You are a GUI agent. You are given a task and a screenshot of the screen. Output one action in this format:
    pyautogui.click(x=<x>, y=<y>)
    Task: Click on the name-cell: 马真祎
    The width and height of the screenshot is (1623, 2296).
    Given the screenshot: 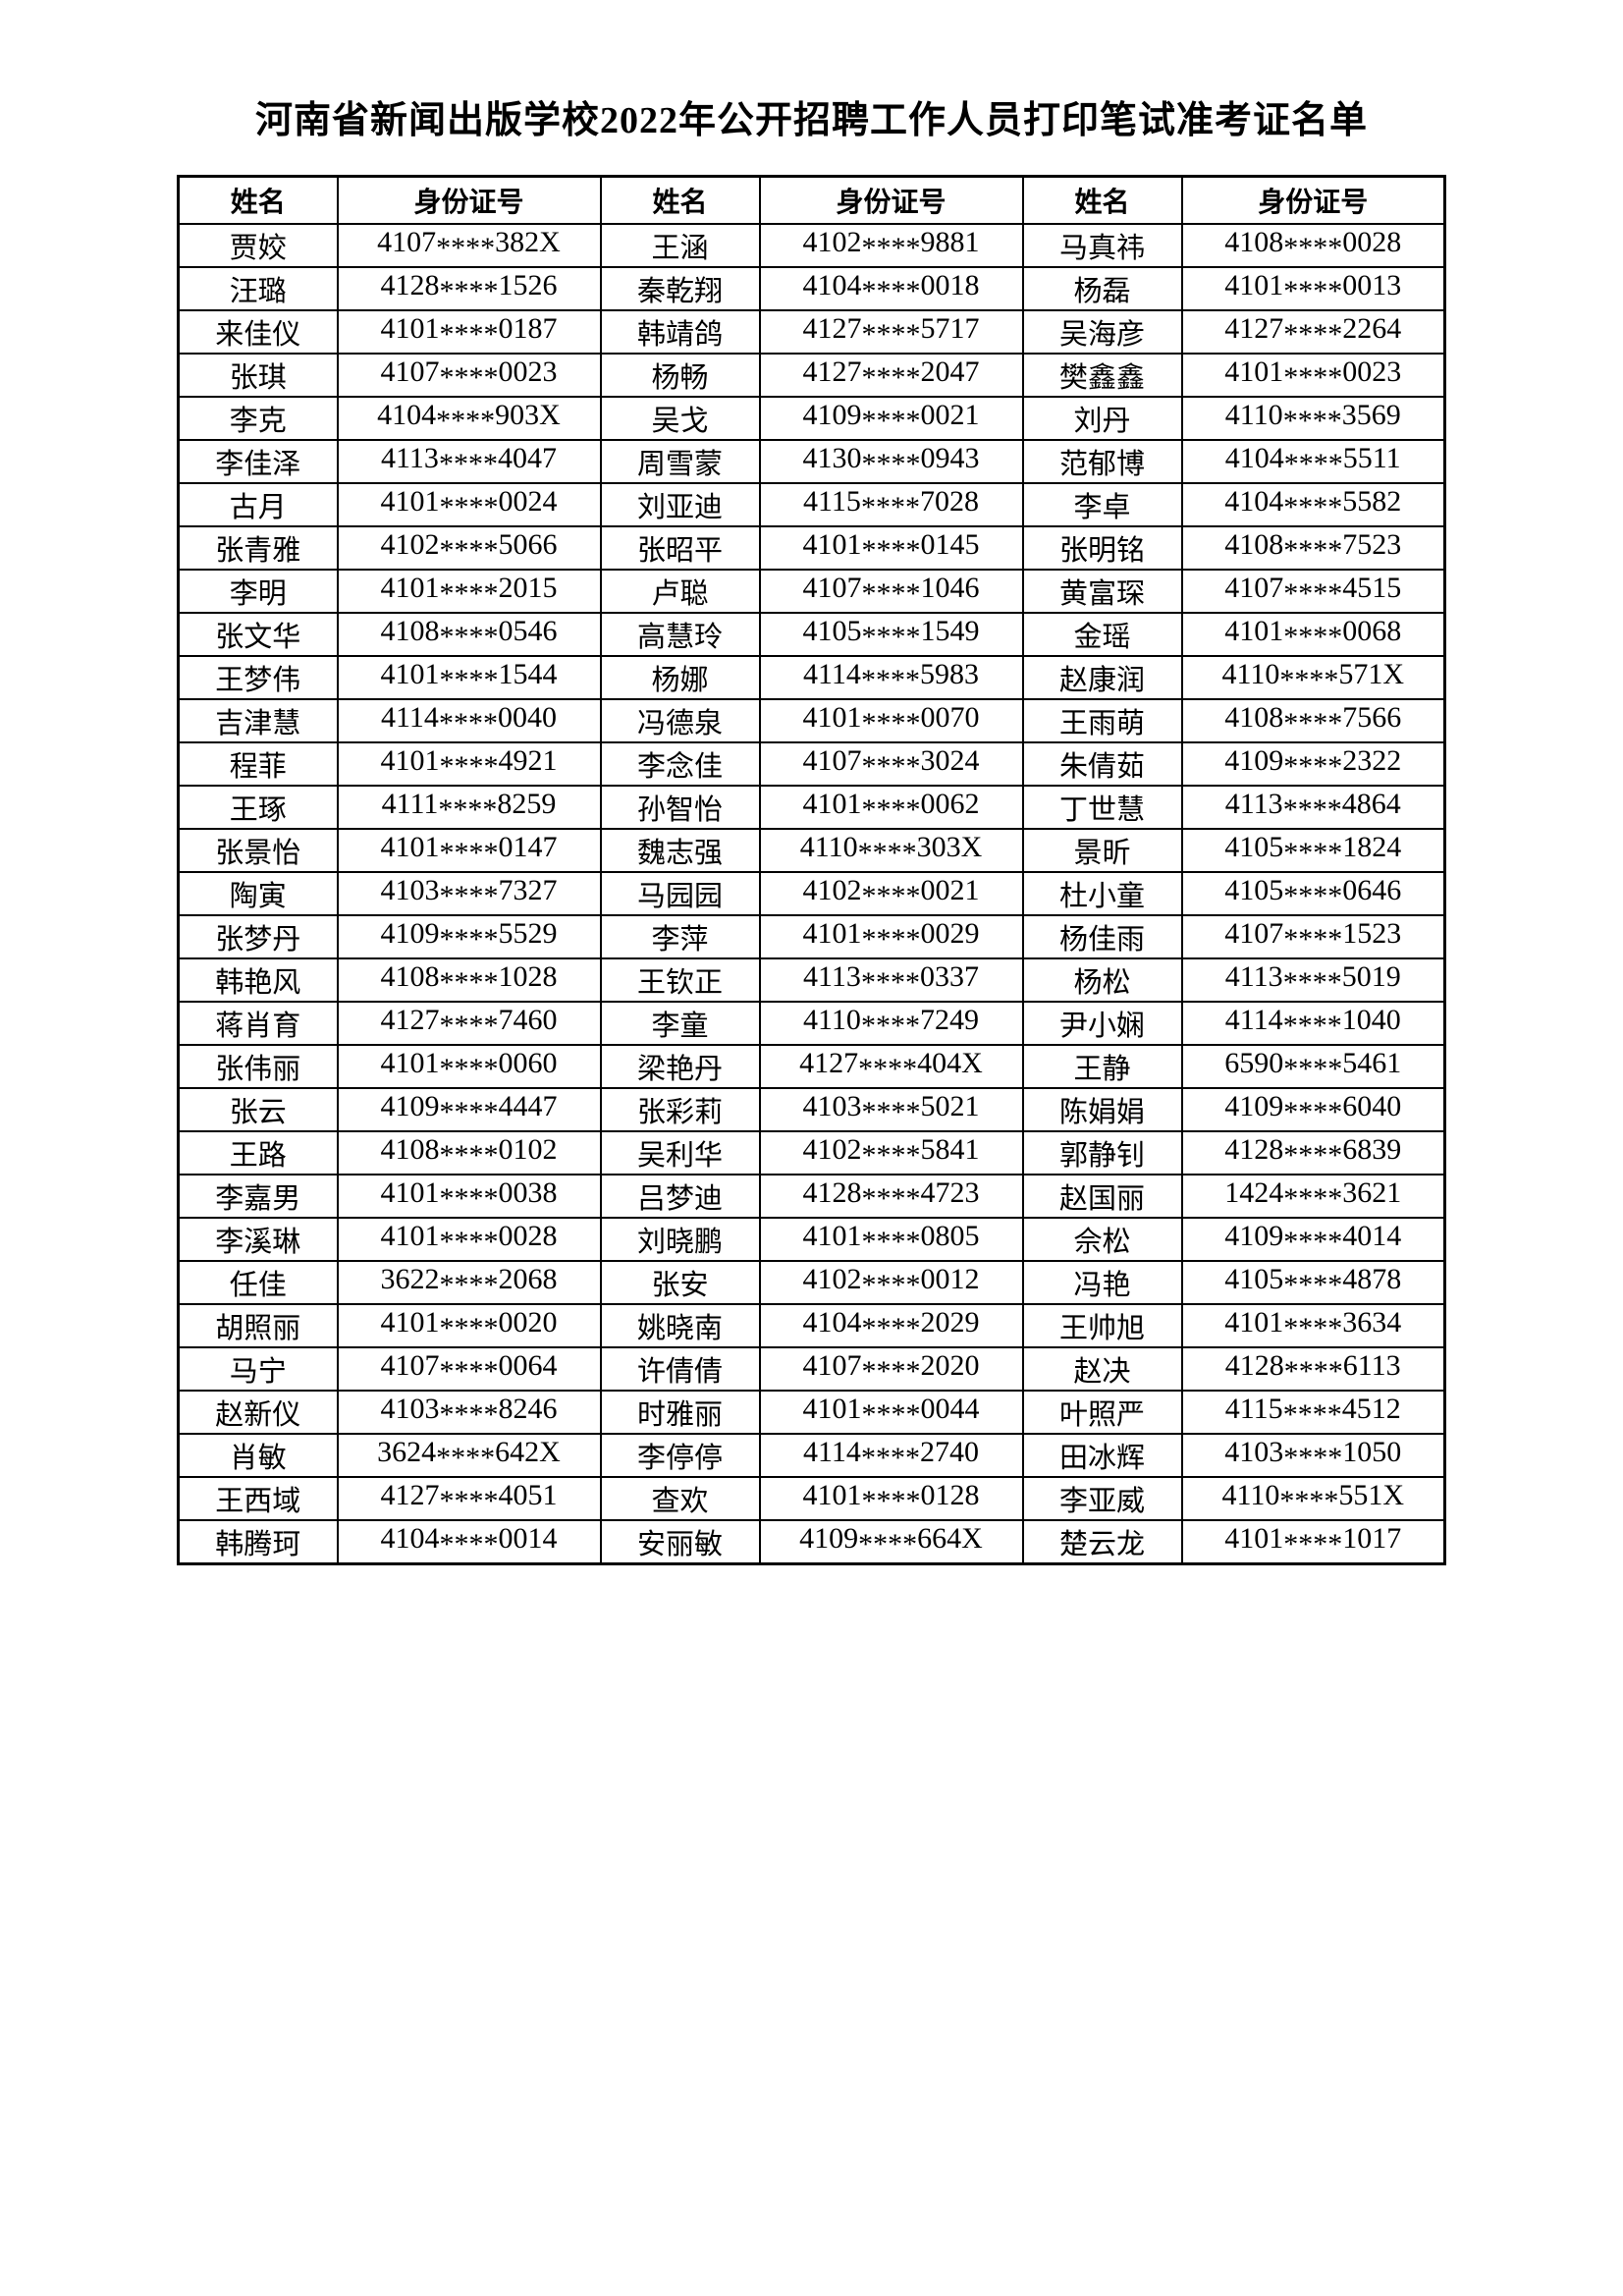 What is the action you would take?
    pyautogui.click(x=1102, y=245)
    